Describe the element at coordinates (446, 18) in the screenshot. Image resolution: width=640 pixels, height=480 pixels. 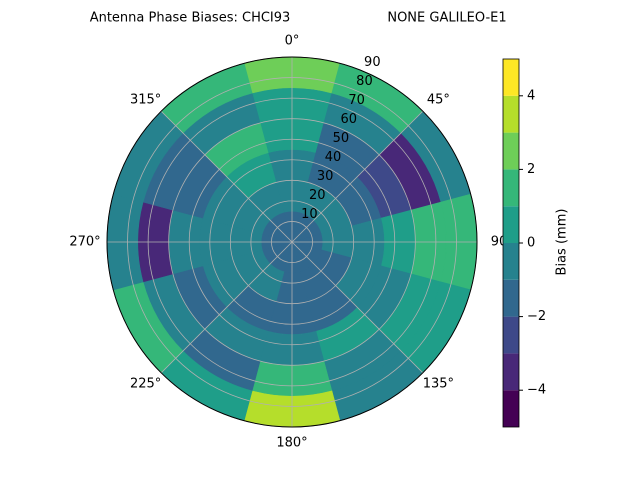
I see `chart-subtitle: NONE GALILEO-E1` at that location.